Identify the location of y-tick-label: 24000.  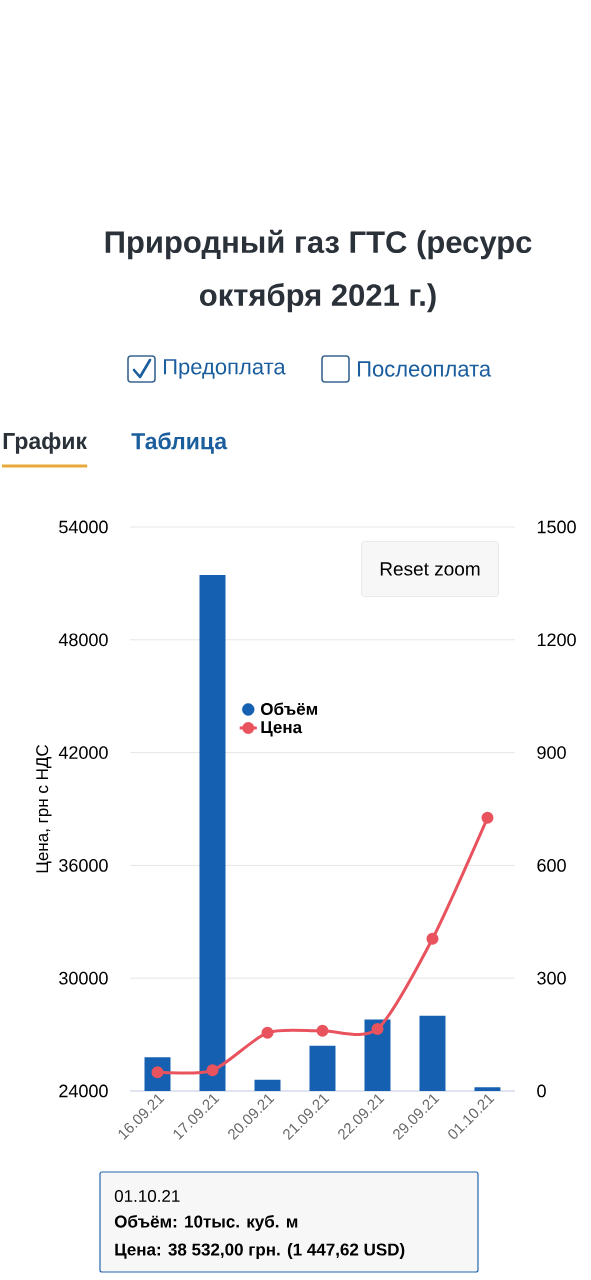
(83, 1091).